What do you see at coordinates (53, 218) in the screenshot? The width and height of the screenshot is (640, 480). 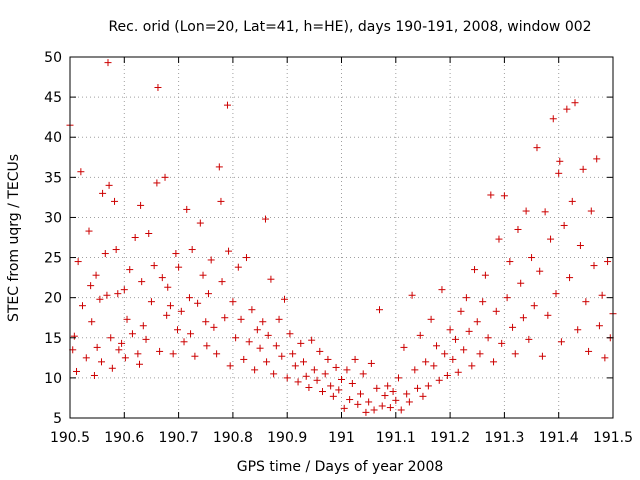 I see `y-tick-label: 30` at bounding box center [53, 218].